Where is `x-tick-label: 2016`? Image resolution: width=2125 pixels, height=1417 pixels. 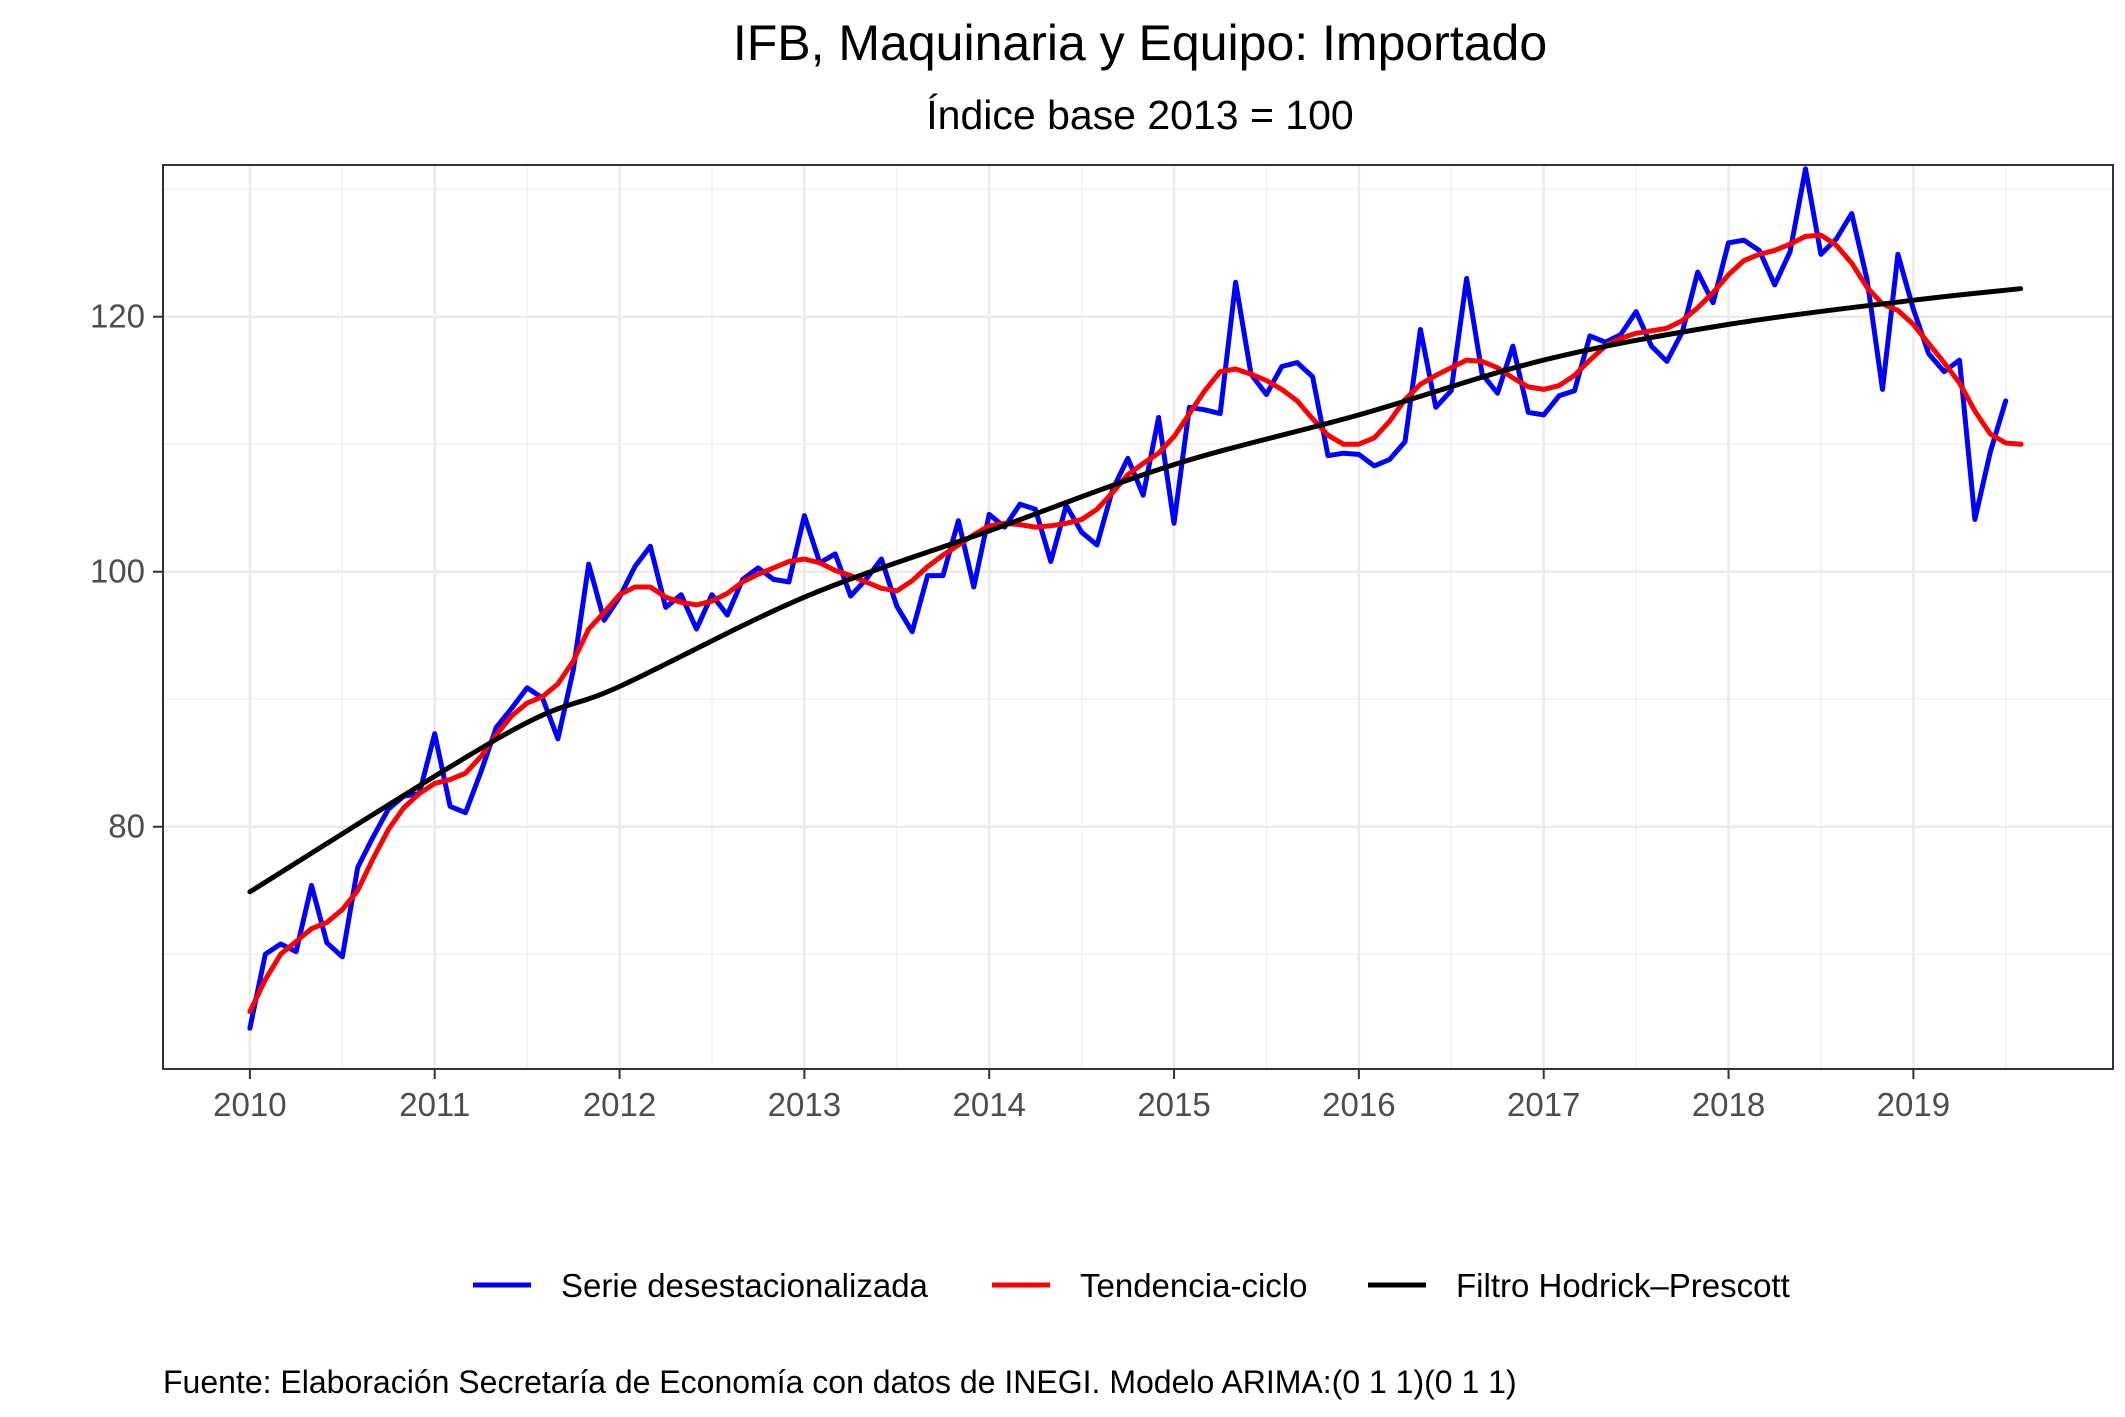
x-tick-label: 2016 is located at coordinates (1358, 1104).